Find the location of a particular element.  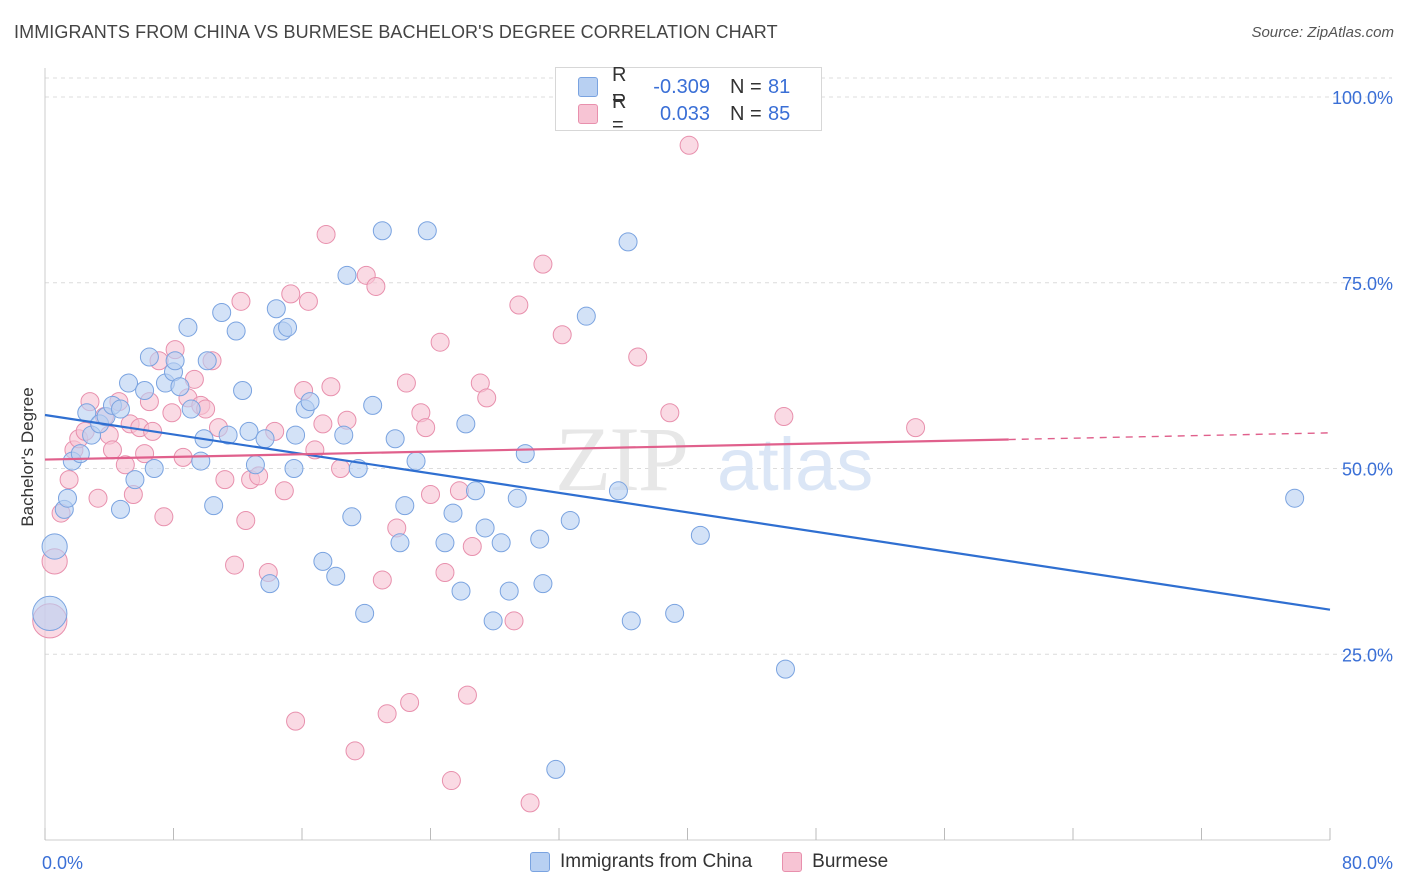

y-axis-label: Bachelor's Degree is located at coordinates (27, 456).